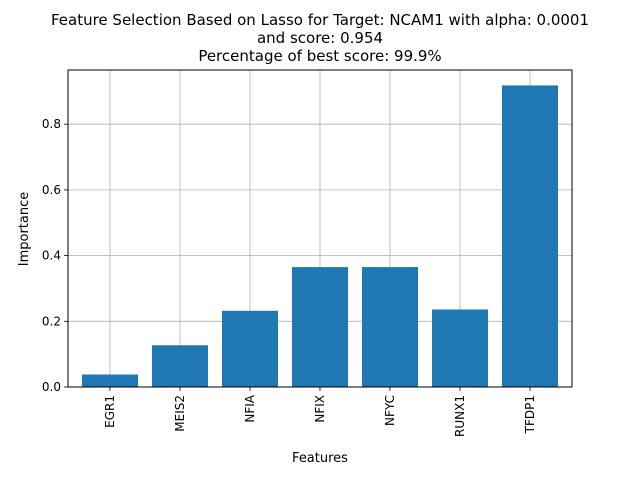 Image resolution: width=640 pixels, height=480 pixels. What do you see at coordinates (180, 413) in the screenshot?
I see `x-tick-label: MEIS2` at bounding box center [180, 413].